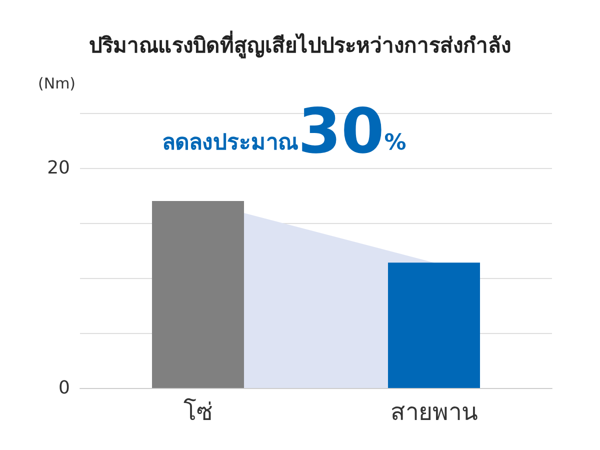  Describe the element at coordinates (300, 45) in the screenshot. I see `chart-title: ปริมาณแรงบิดที่สูญเสียไปประหว่างการส่งกำลัง` at that location.